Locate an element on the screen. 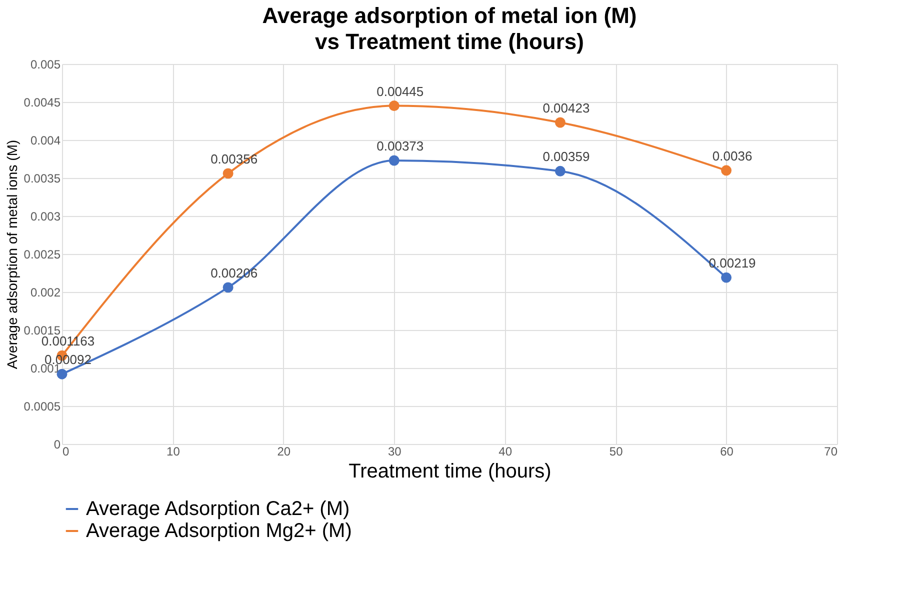 This screenshot has width=909, height=594. y-tick-label: 0.0005 is located at coordinates (42, 407).